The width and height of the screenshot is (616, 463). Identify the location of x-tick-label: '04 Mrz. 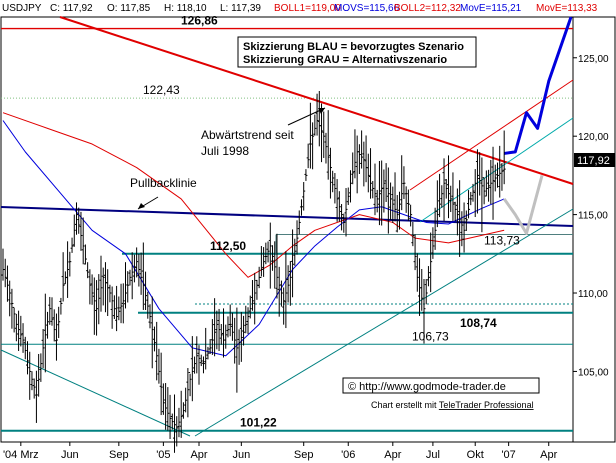
(21, 455).